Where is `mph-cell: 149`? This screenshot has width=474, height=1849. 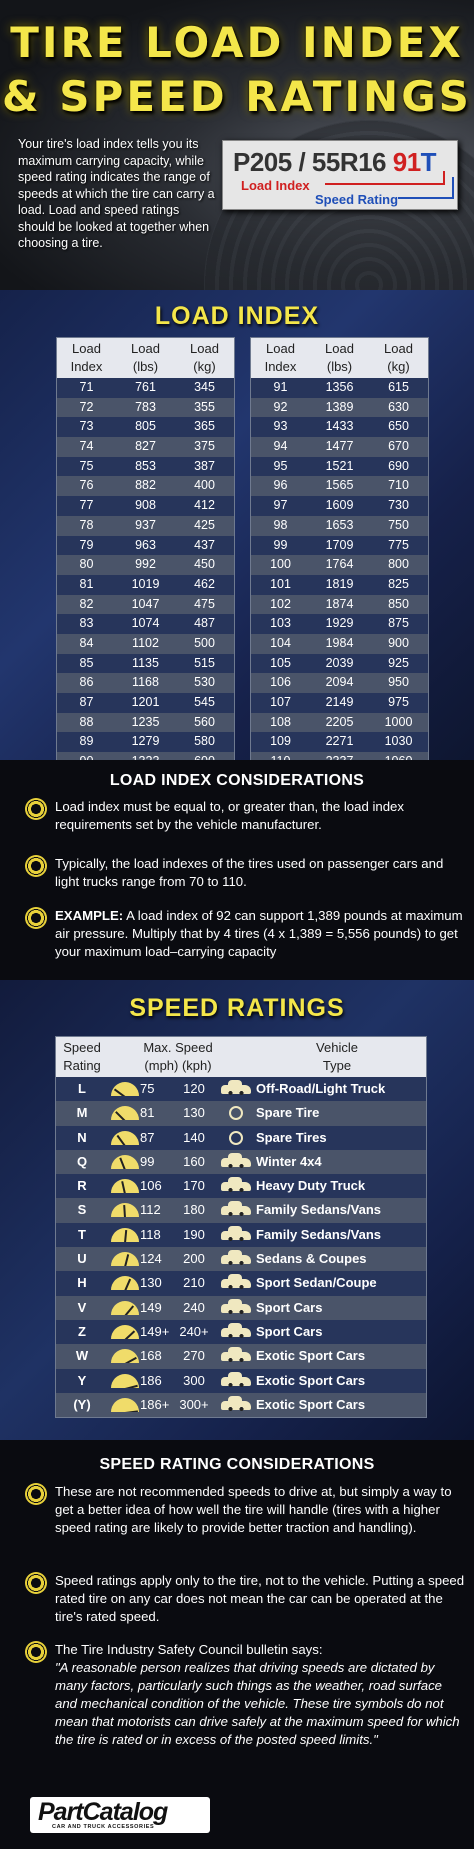 mph-cell: 149 is located at coordinates (151, 1307).